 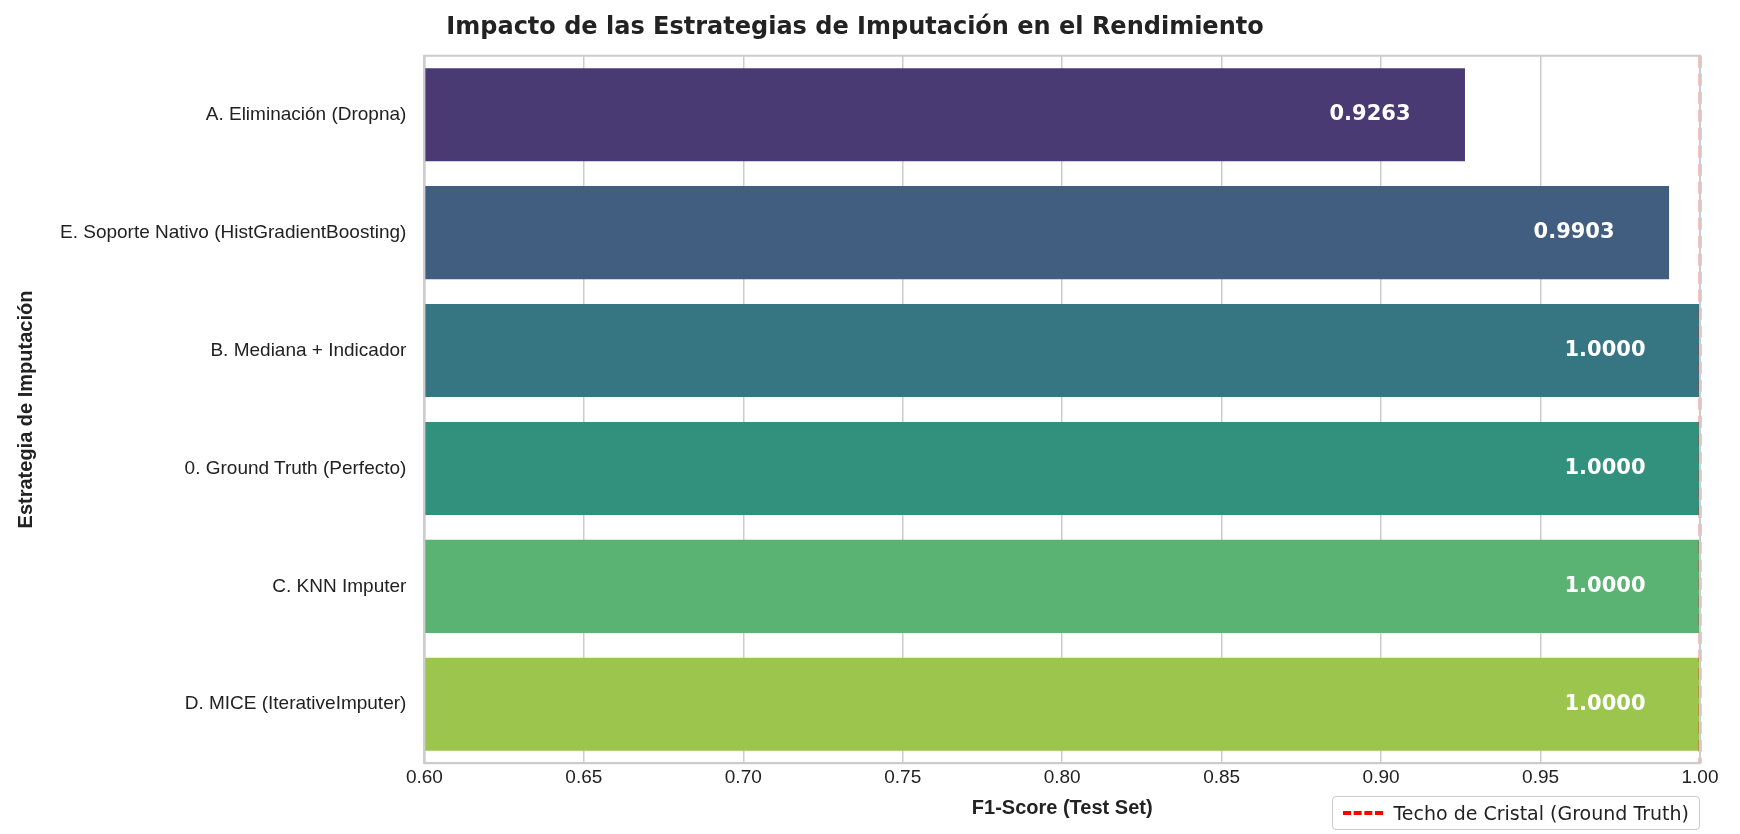 I want to click on x-tick-label: 0.90, so click(x=1381, y=776).